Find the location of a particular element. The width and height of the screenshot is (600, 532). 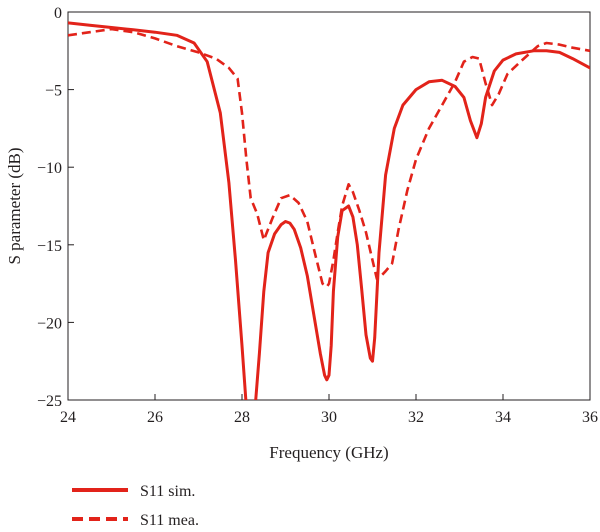

y-tick-label: −10 is located at coordinates (49, 168).